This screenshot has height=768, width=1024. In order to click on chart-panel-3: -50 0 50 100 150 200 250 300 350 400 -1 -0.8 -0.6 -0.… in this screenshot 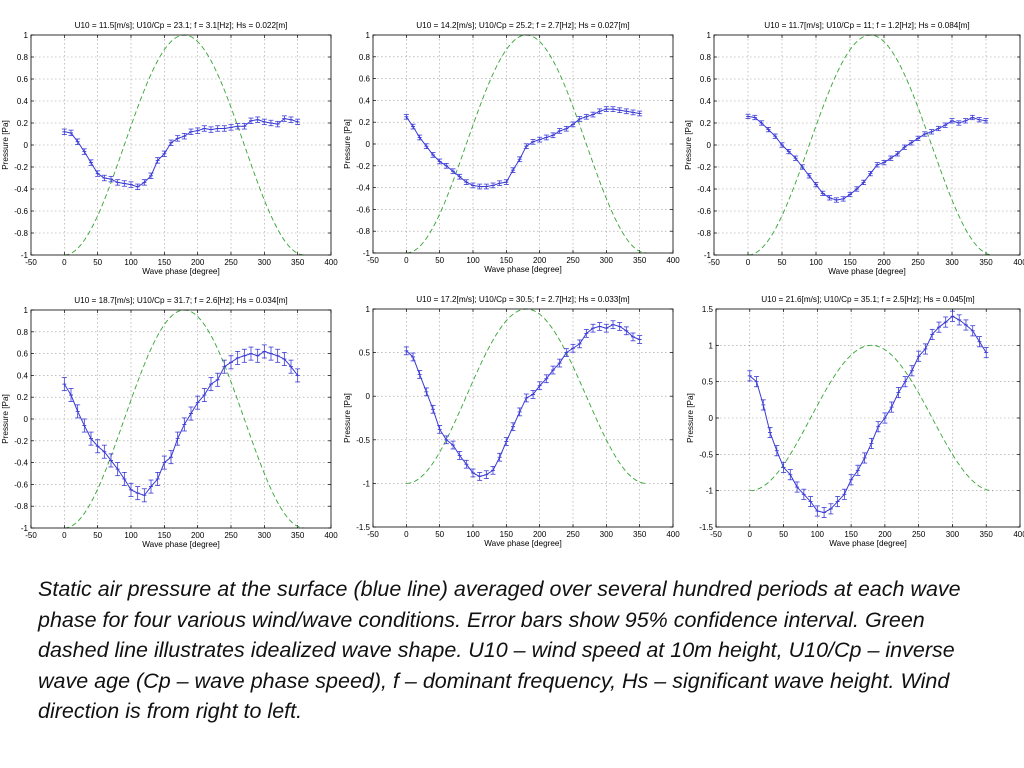, I will do `click(854, 148)`.